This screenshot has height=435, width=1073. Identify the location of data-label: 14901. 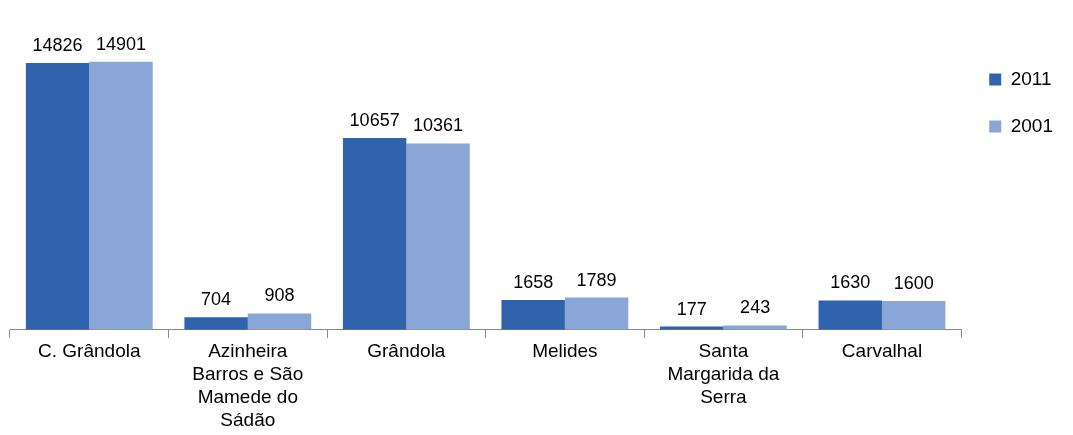
(121, 43).